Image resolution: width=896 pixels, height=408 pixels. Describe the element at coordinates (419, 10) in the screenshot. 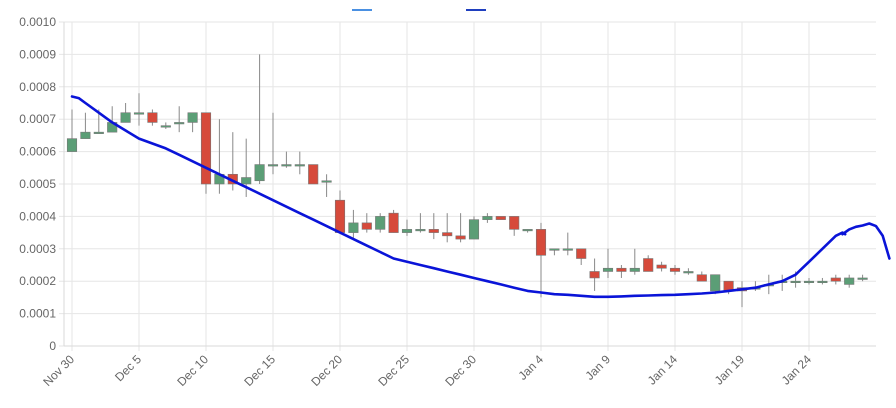

I see `legend` at that location.